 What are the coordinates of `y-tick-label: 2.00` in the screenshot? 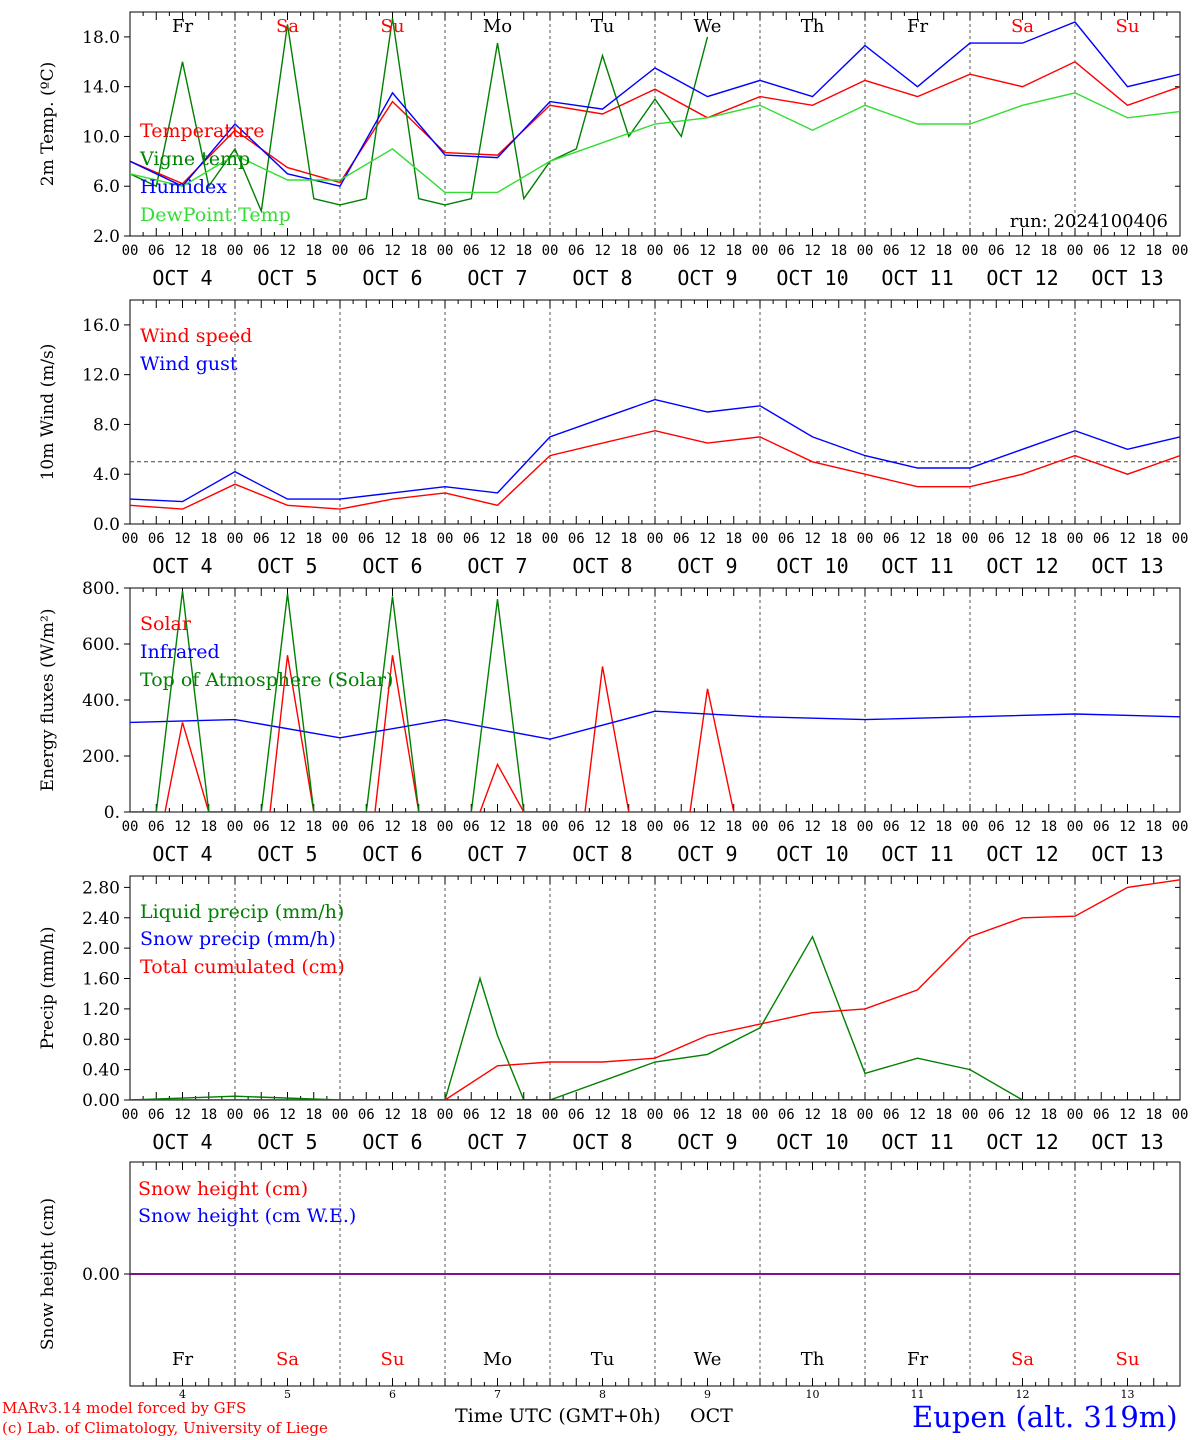 It's located at (101, 949).